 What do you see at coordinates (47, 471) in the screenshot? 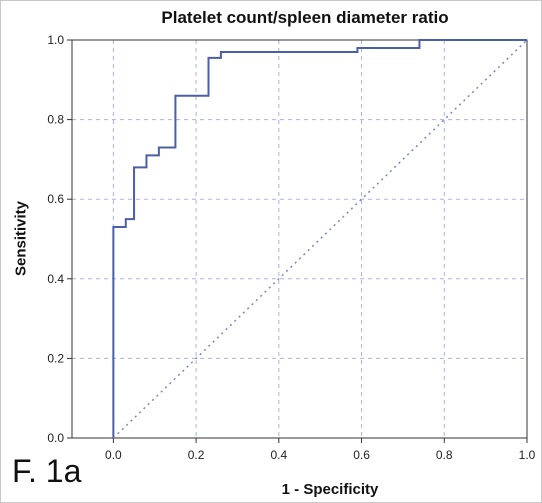
I see `figure-label: F. 1a` at bounding box center [47, 471].